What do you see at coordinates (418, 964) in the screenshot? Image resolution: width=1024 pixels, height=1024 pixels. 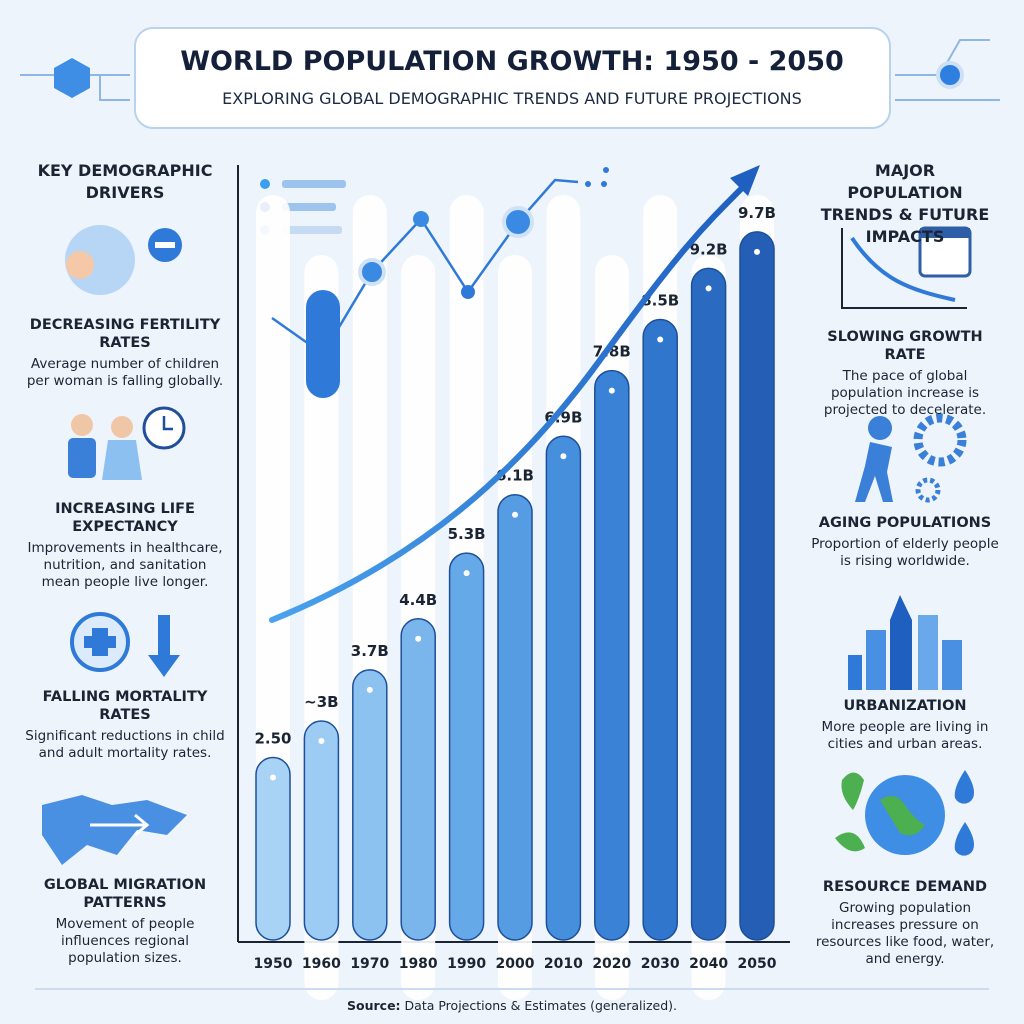 I see `x-tick-label: 1980` at bounding box center [418, 964].